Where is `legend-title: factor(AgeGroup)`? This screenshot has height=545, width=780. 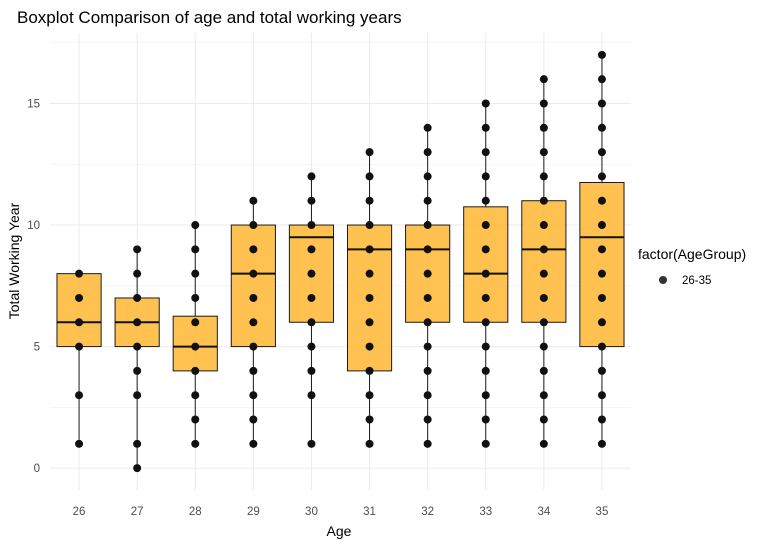
legend-title: factor(AgeGroup) is located at coordinates (692, 254).